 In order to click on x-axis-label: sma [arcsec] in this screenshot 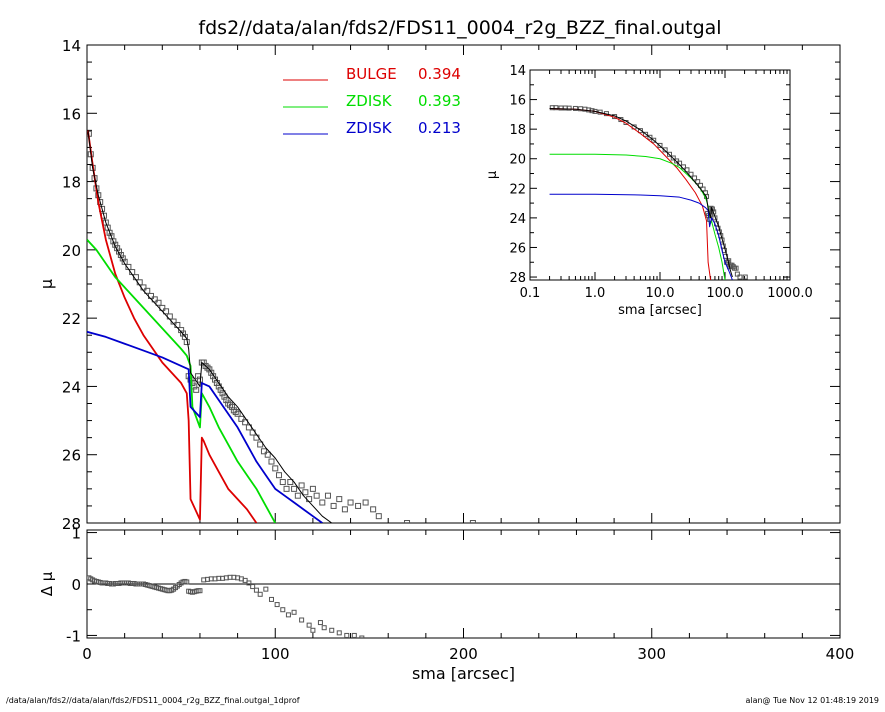, I will do `click(463, 673)`.